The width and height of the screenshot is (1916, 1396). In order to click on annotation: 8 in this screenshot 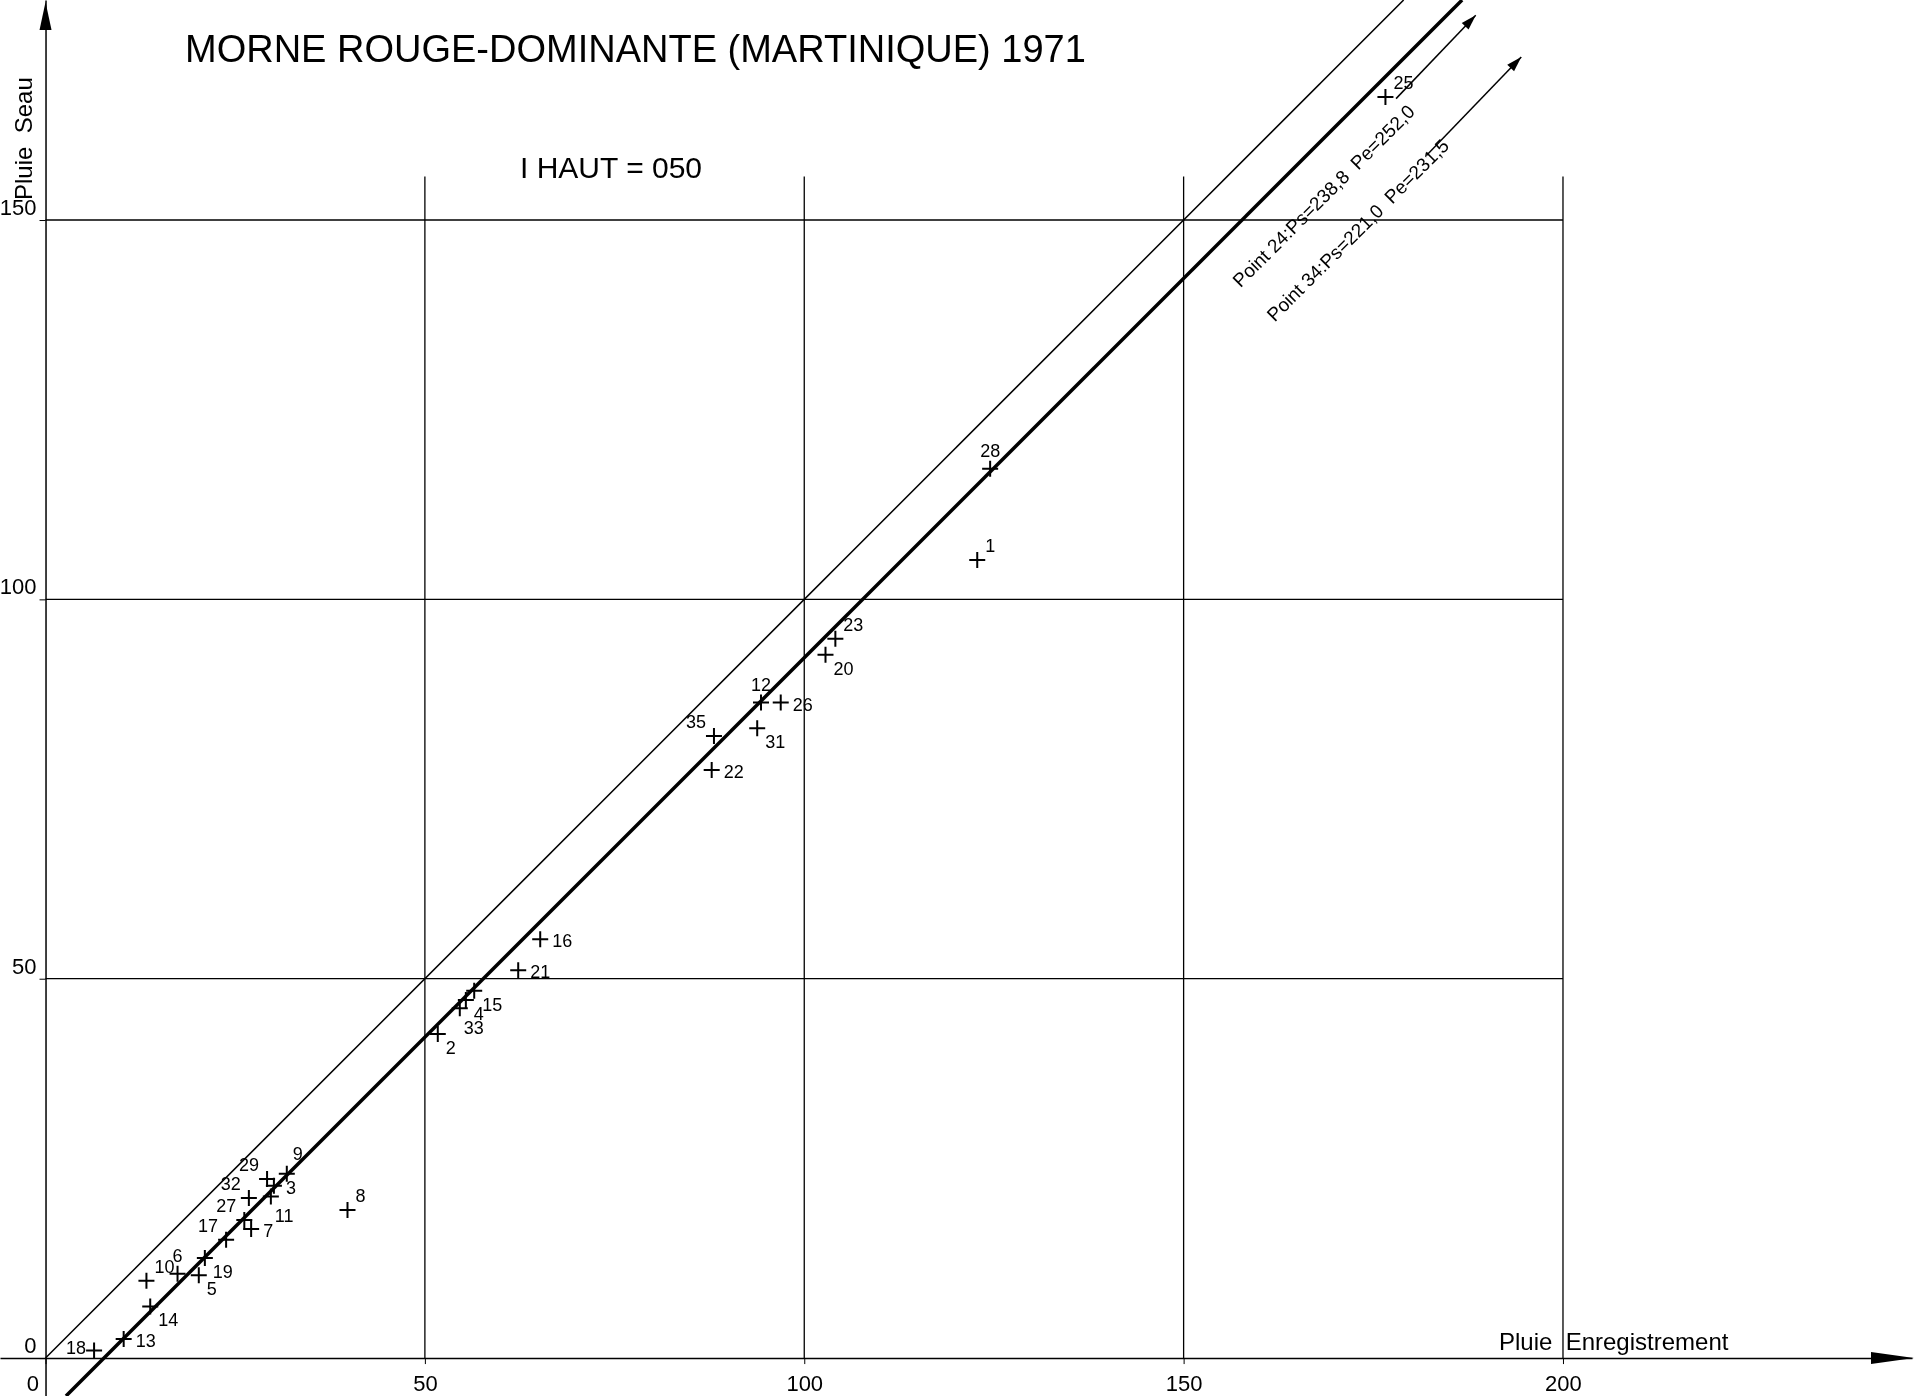, I will do `click(360, 1196)`.